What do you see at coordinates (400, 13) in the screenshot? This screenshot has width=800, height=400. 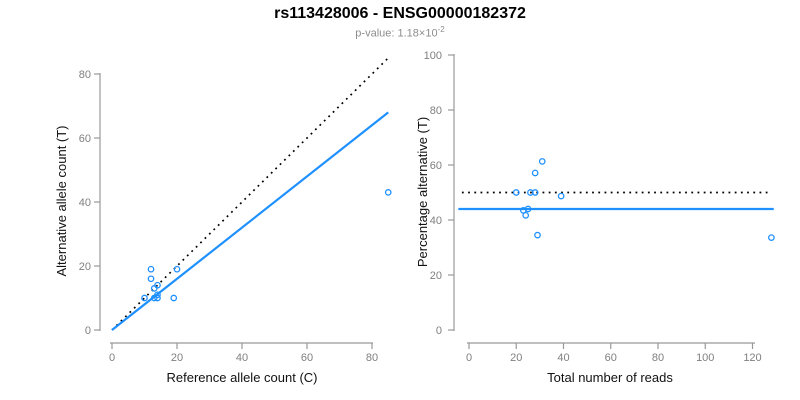 I see `page-title: rs113428006 - ENSG00000182372` at bounding box center [400, 13].